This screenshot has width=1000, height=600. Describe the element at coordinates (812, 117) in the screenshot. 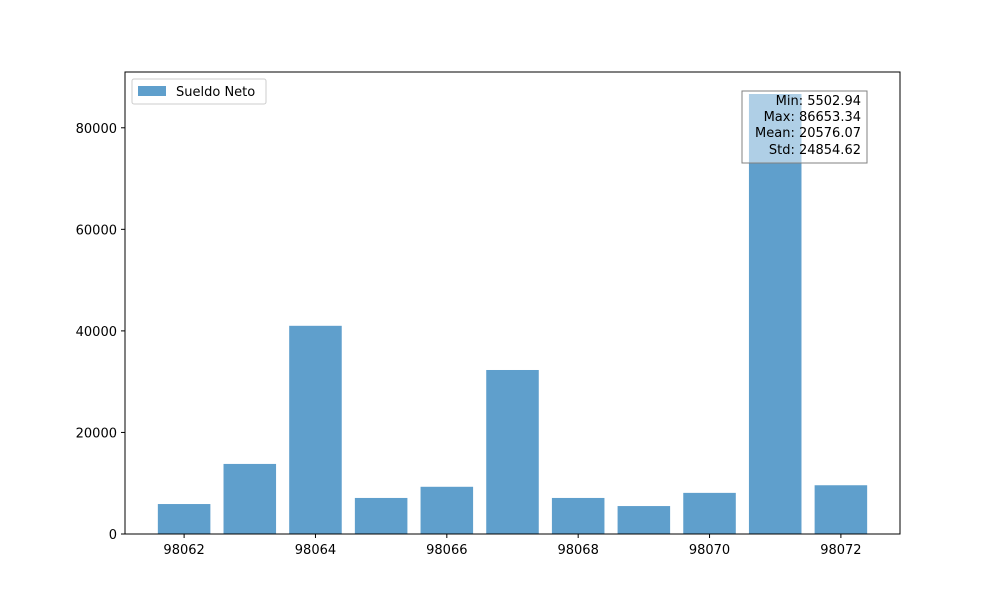

I see `stats-max: Max: 86653.34` at that location.